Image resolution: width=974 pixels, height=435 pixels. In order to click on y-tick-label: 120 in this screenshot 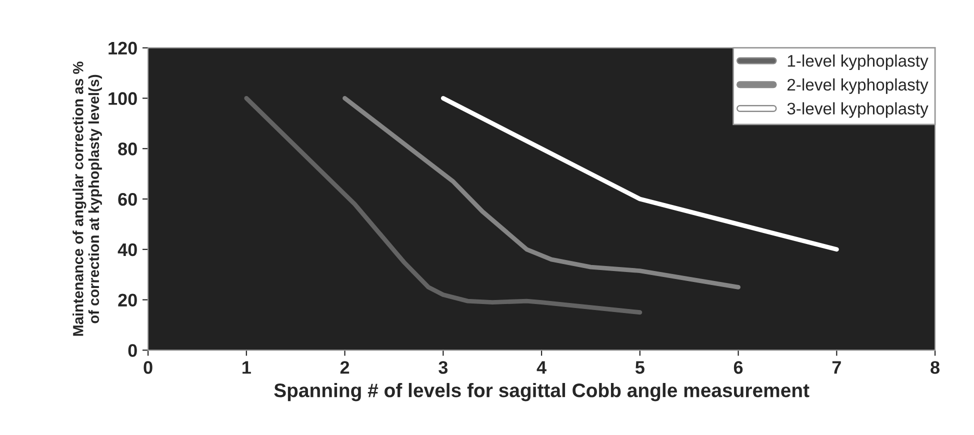, I will do `click(122, 48)`.